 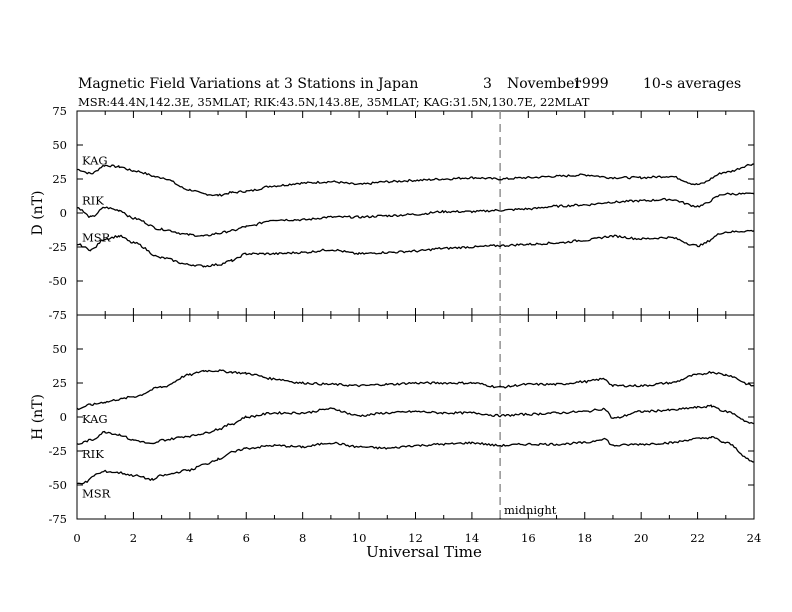 What do you see at coordinates (697, 538) in the screenshot?
I see `xtick-label: 22` at bounding box center [697, 538].